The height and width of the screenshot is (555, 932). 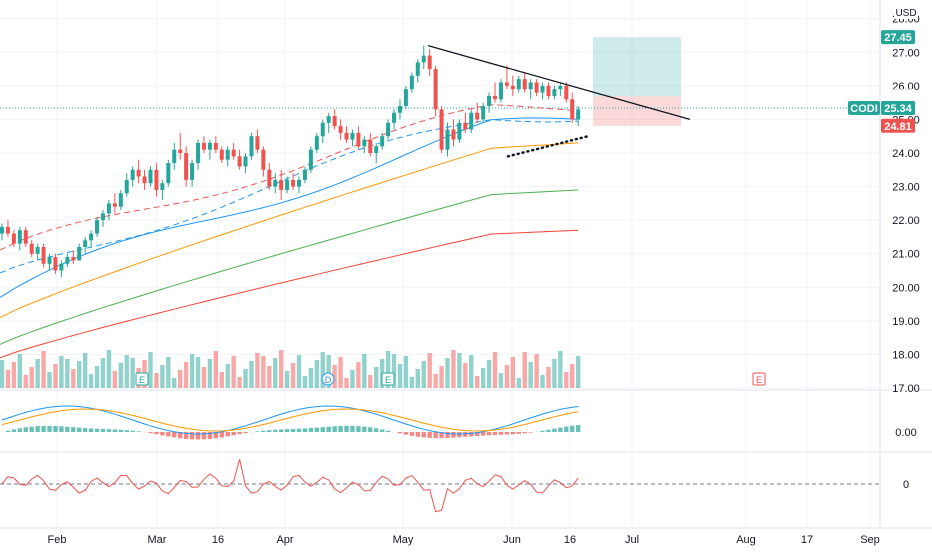 I want to click on y-tick-label: 19.00, so click(x=906, y=322).